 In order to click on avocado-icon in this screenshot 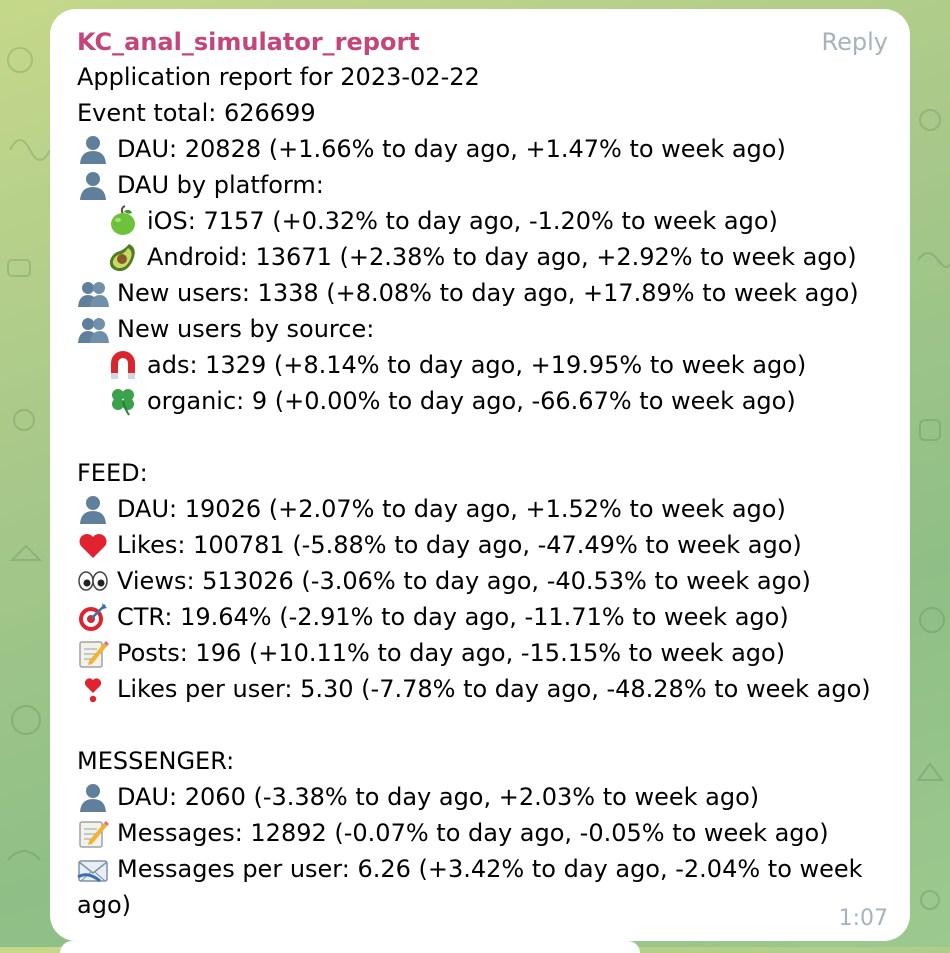, I will do `click(127, 257)`.